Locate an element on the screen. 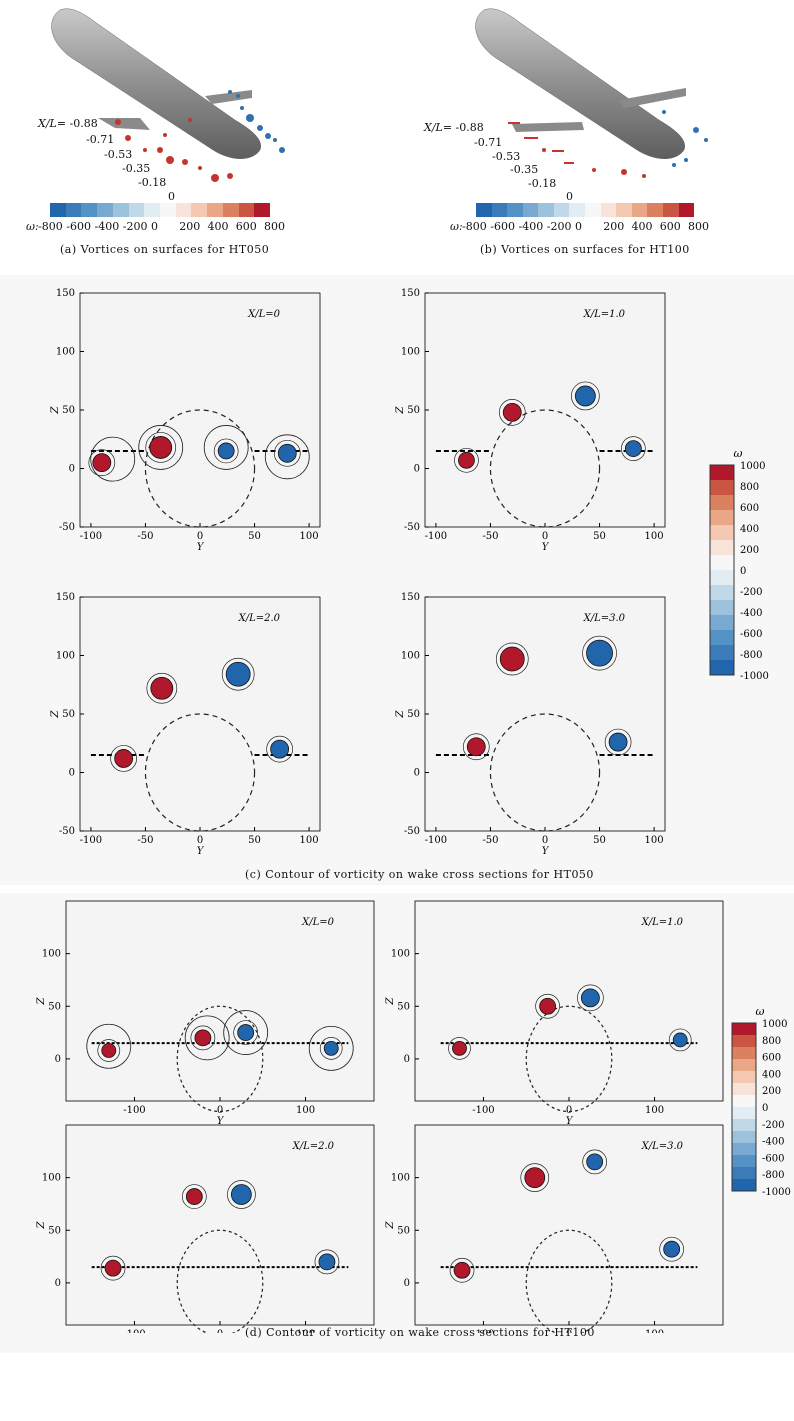  contour-subplot: -100 -50 0 50 100 150 100 50 0 -50 Y Z X/L=0 is located at coordinates (185, 420).